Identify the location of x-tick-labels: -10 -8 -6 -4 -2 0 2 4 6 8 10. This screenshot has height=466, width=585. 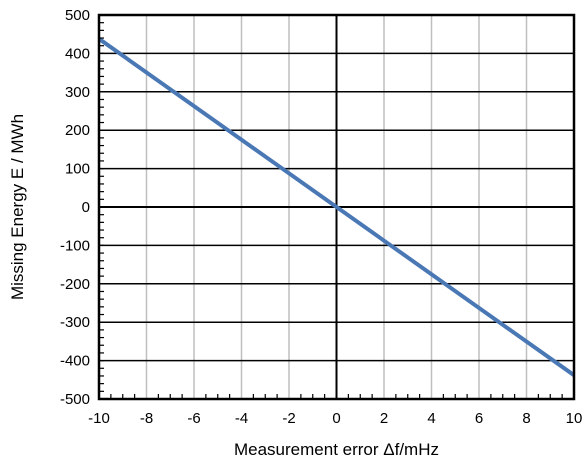
(335, 418).